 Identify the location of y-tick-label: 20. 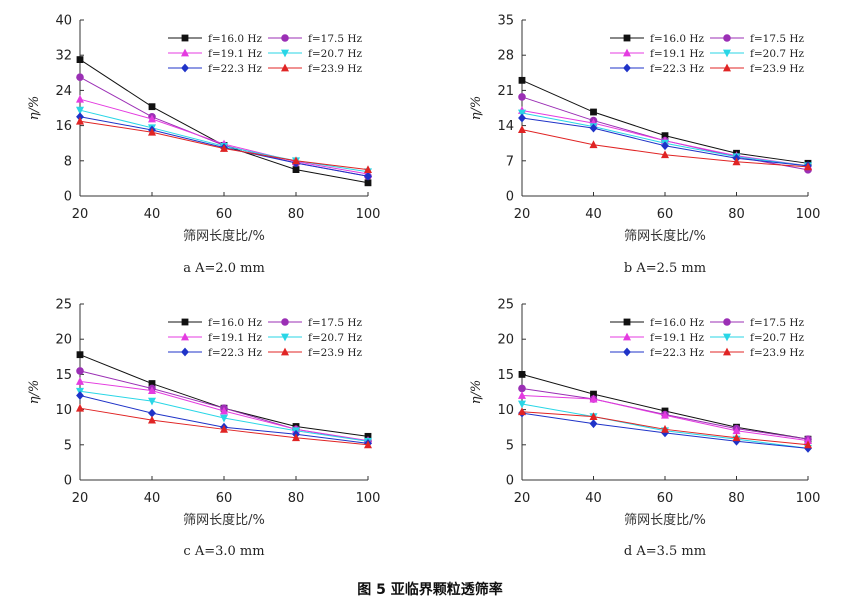
(63, 340).